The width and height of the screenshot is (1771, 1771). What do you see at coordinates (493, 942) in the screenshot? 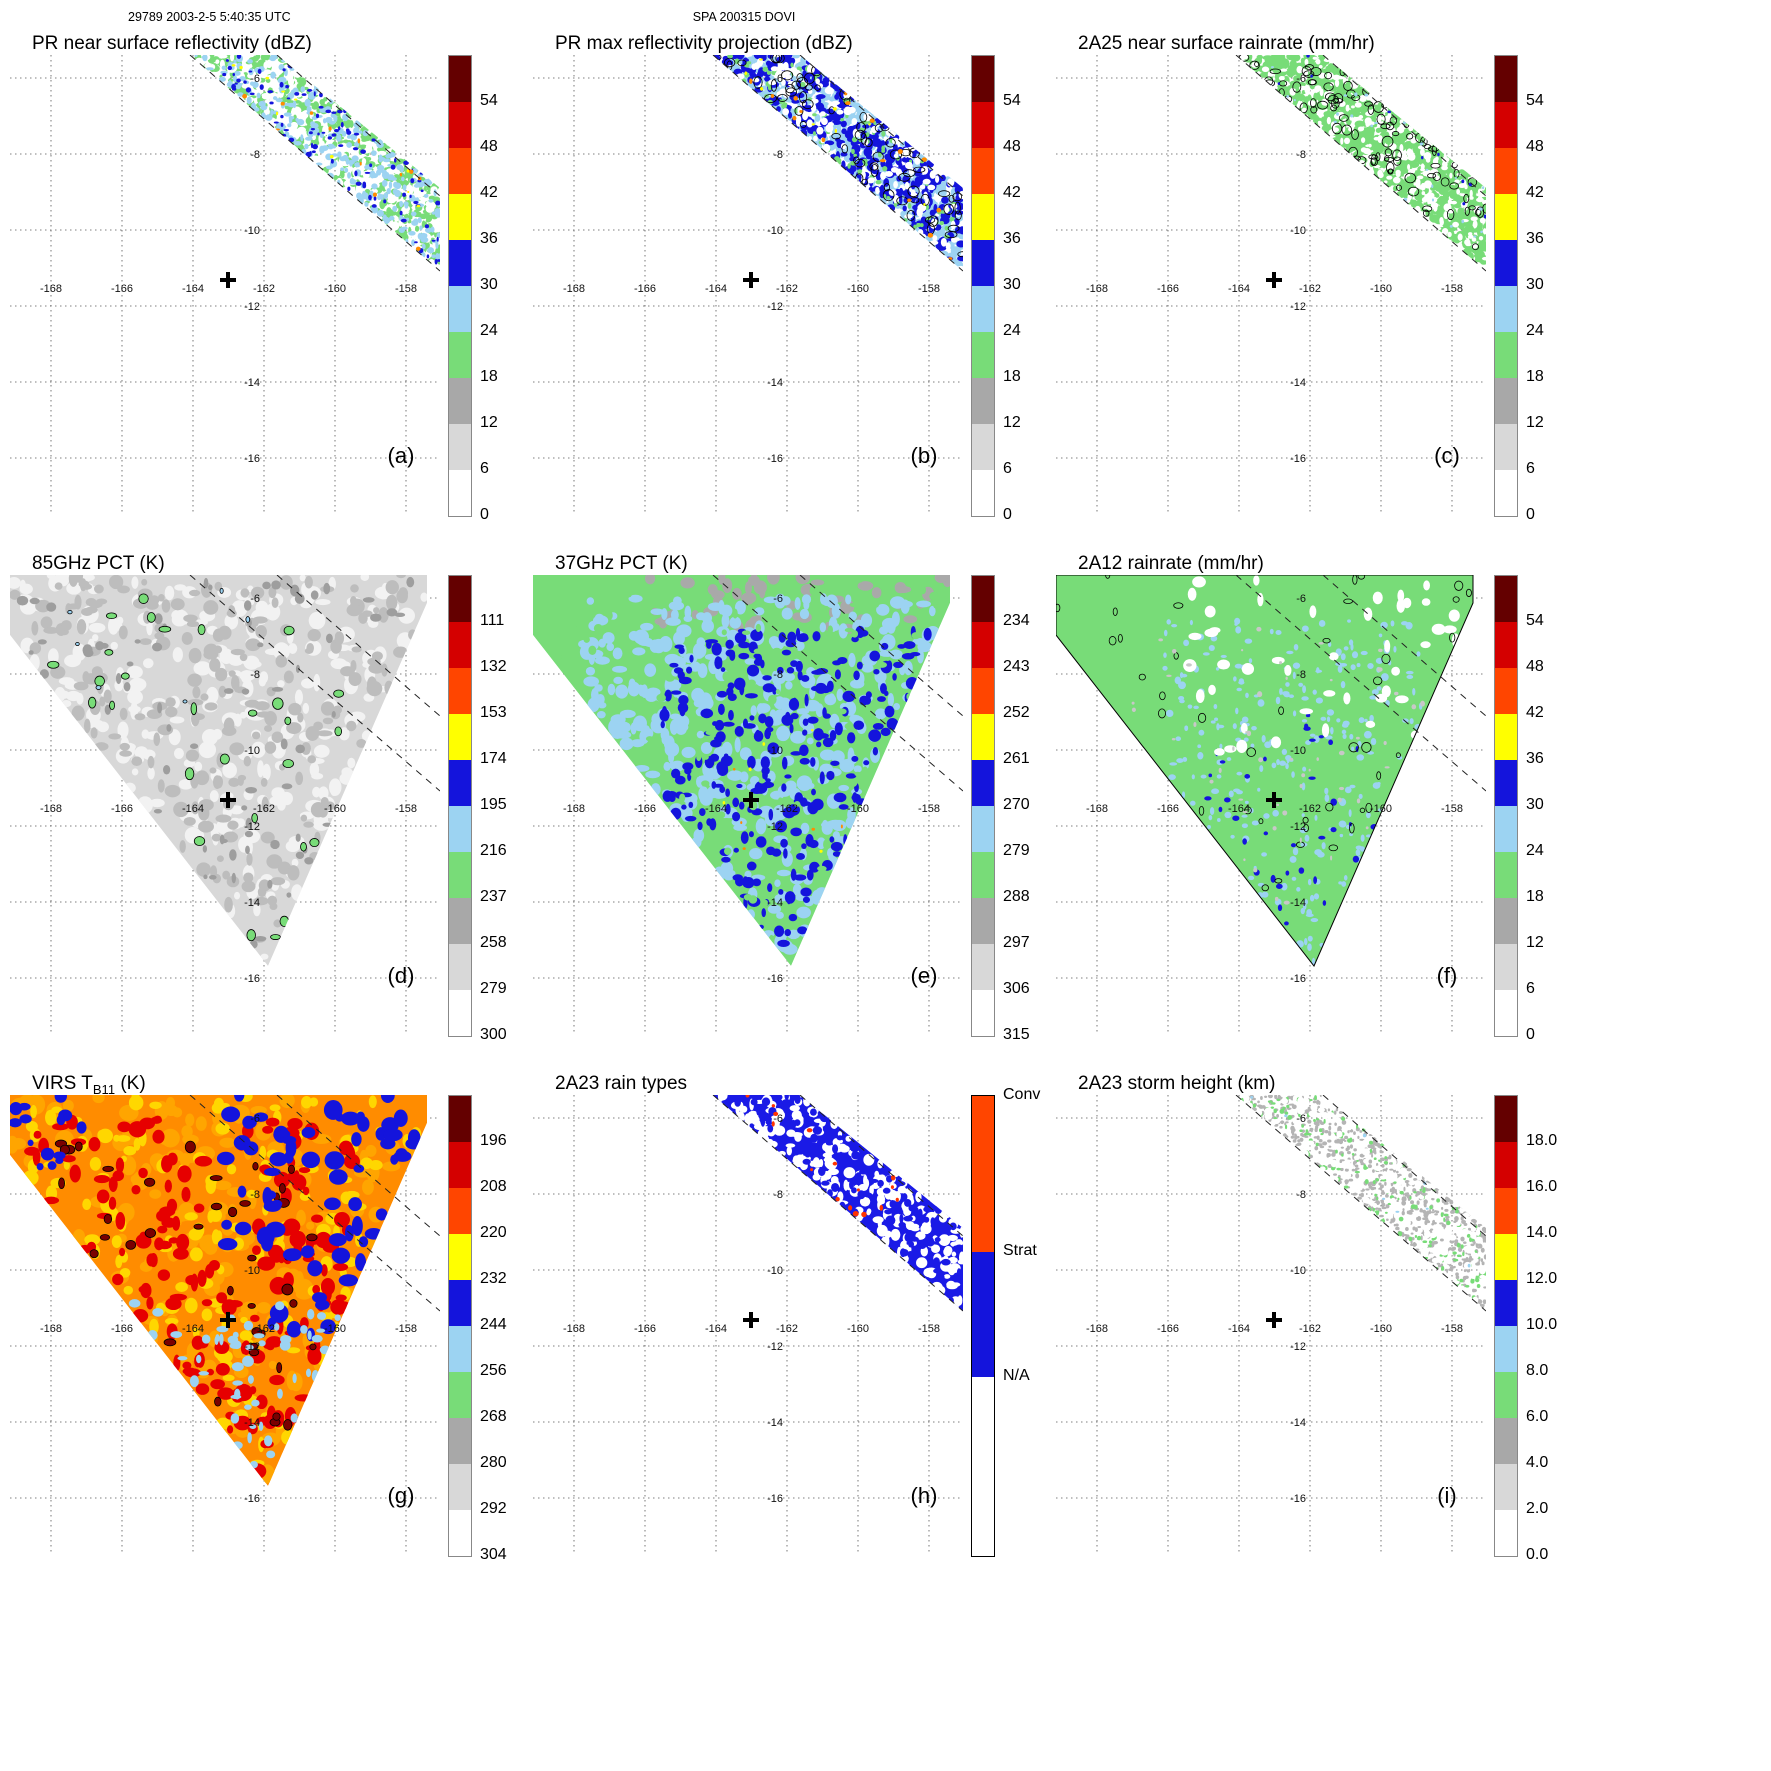
I see `colorbar-label: 258` at bounding box center [493, 942].